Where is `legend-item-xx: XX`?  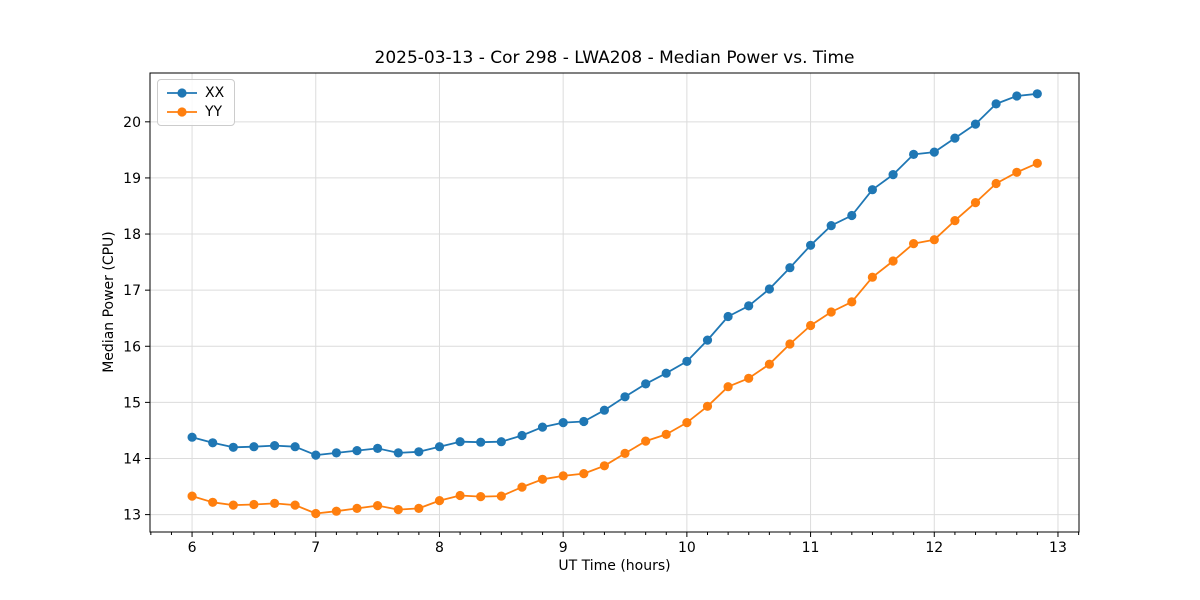
legend-item-xx: XX is located at coordinates (195, 93).